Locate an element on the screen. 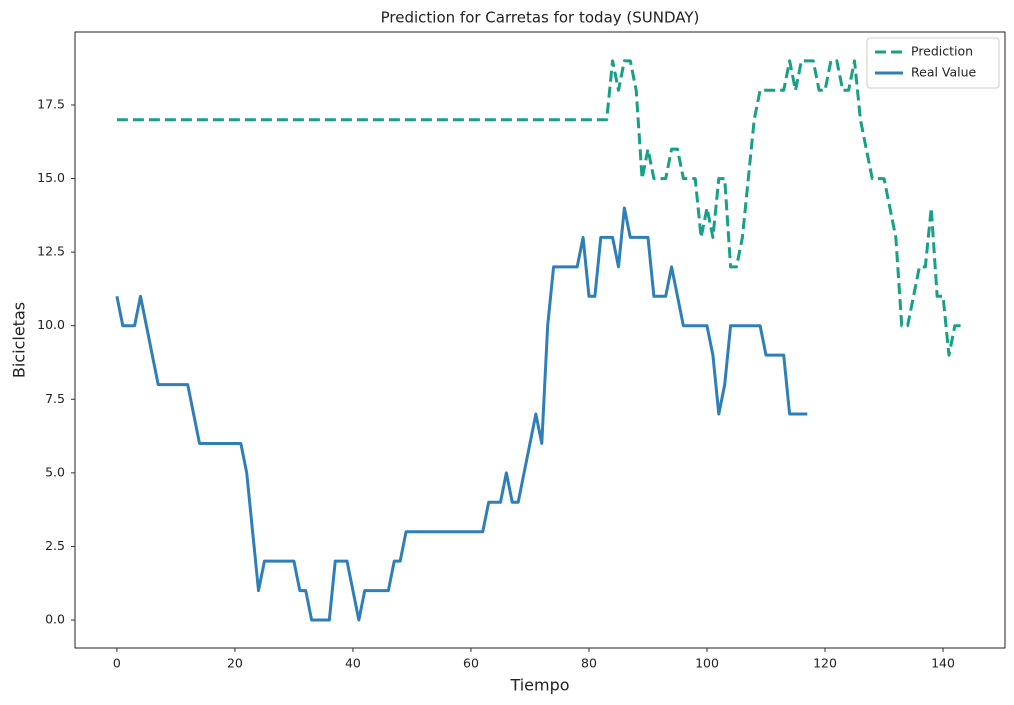 The image size is (1014, 705). x-tick-label: 140 is located at coordinates (943, 663).